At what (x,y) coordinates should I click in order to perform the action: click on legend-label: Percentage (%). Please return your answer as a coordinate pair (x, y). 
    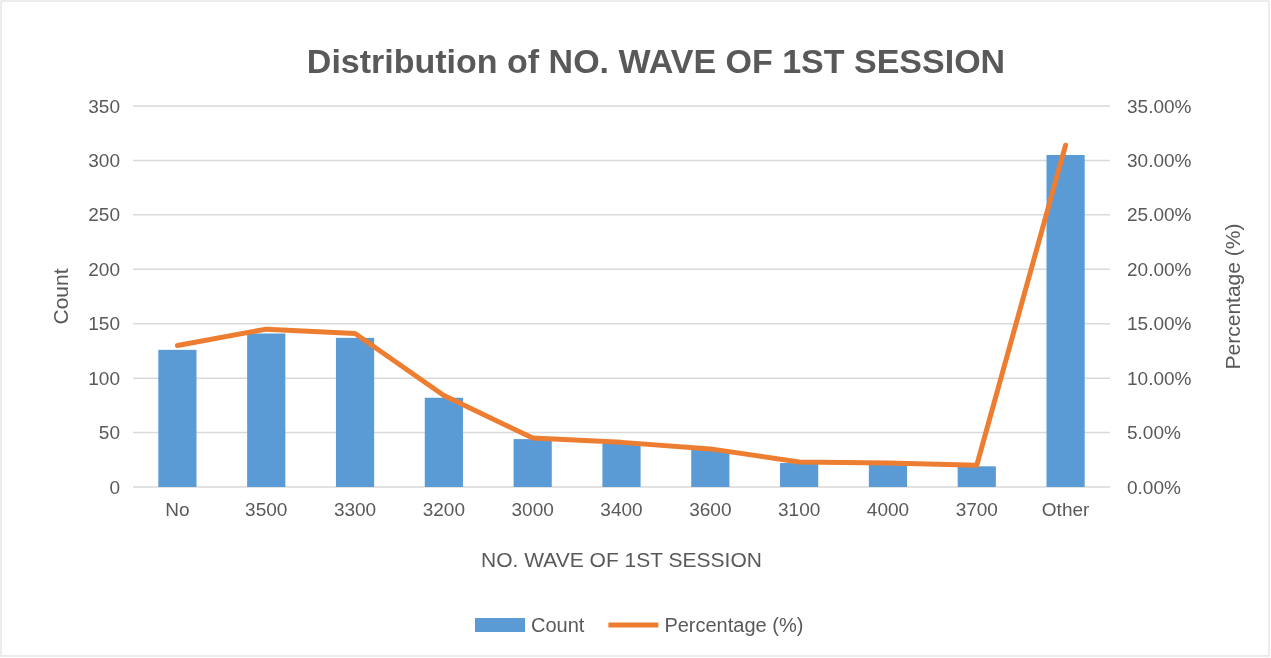
    Looking at the image, I should click on (734, 625).